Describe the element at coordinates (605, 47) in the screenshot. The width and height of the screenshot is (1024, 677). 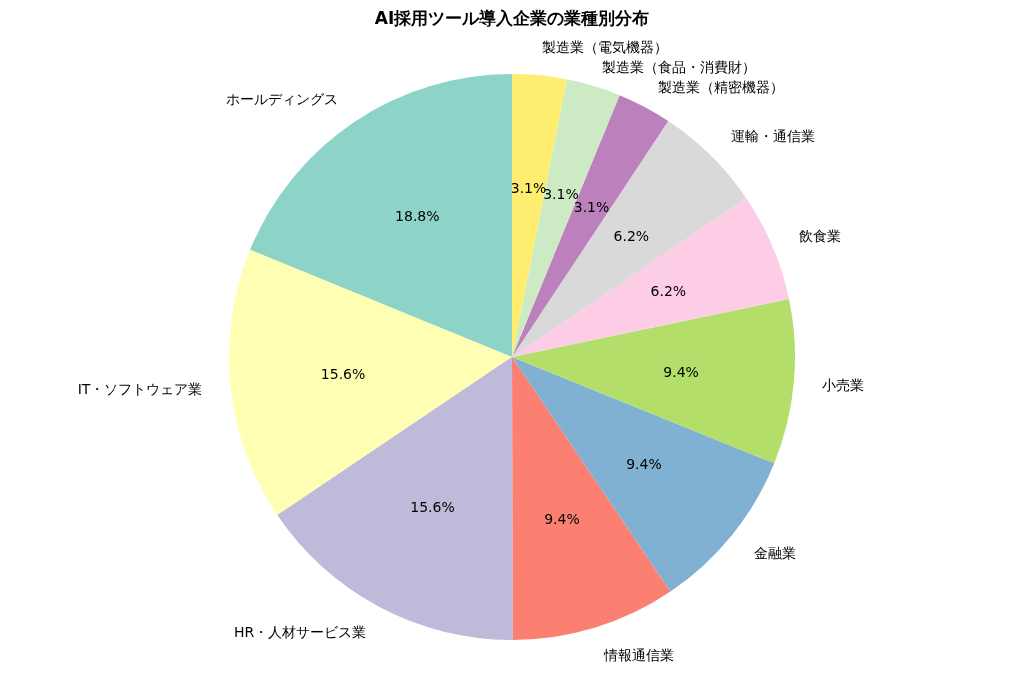
I see `slice-label: 製造業（電気機器）` at that location.